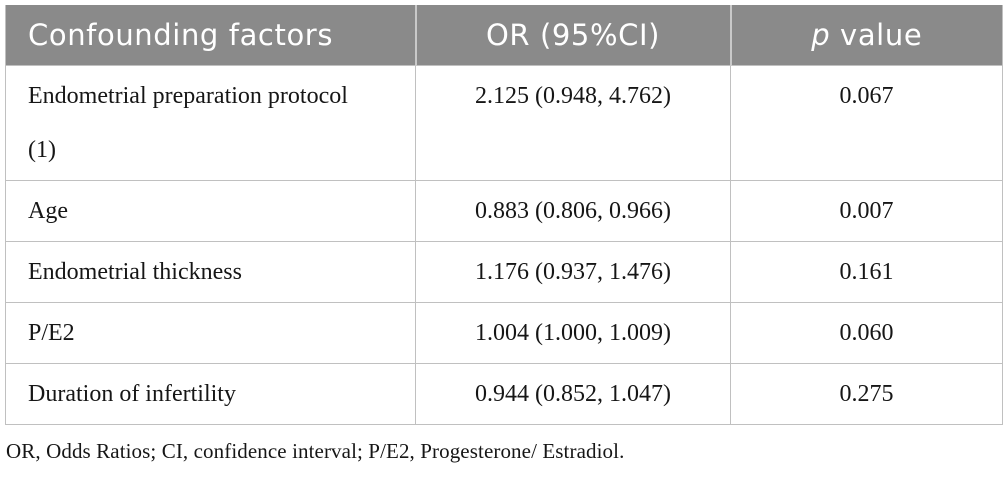 The width and height of the screenshot is (1005, 482). Describe the element at coordinates (866, 394) in the screenshot. I see `p-value-cell: 0.275` at that location.